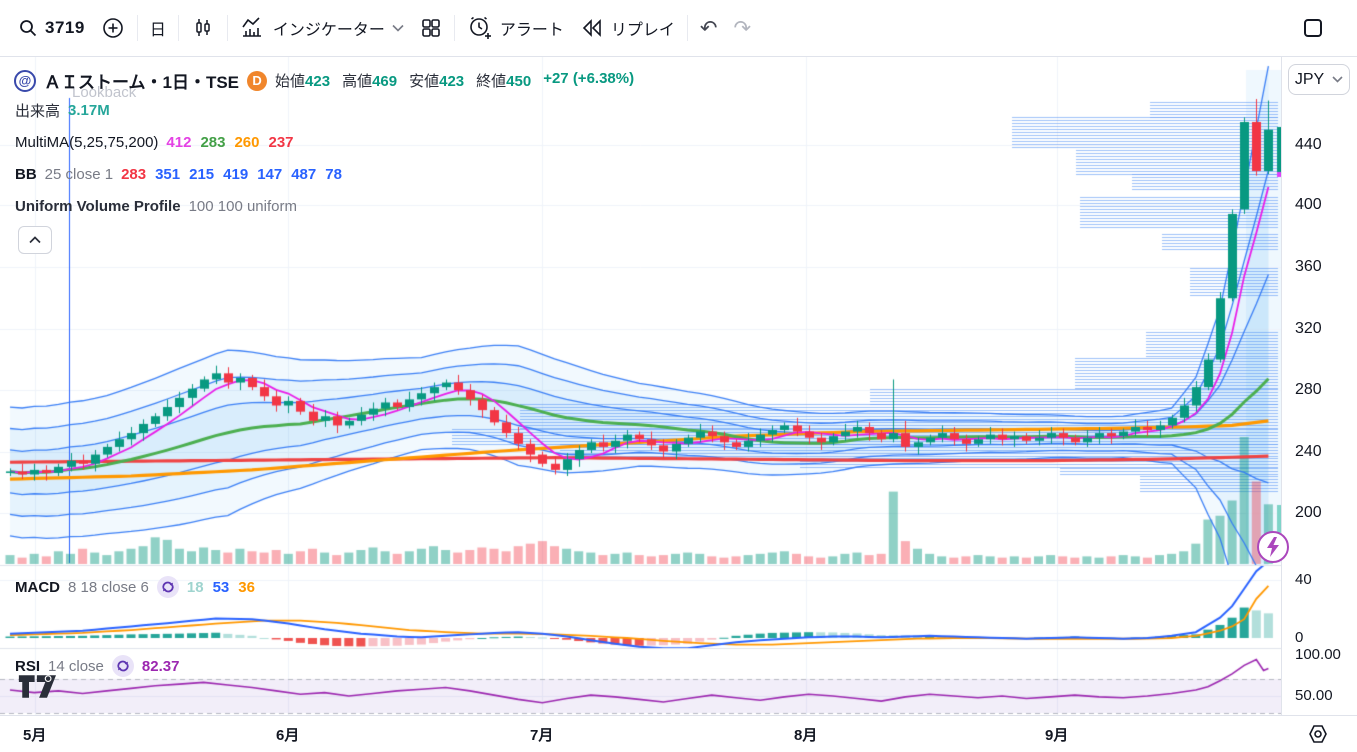 This screenshot has width=1357, height=752. I want to click on price-tick-label: 200, so click(1308, 512).